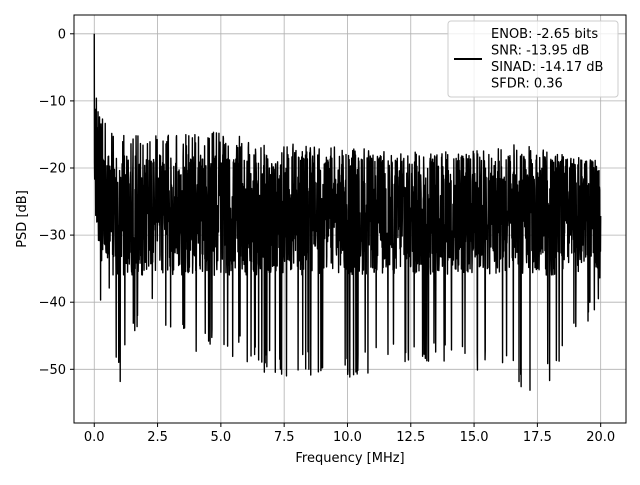 The width and height of the screenshot is (640, 485). What do you see at coordinates (52, 169) in the screenshot?
I see `y-tick-label: −20` at bounding box center [52, 169].